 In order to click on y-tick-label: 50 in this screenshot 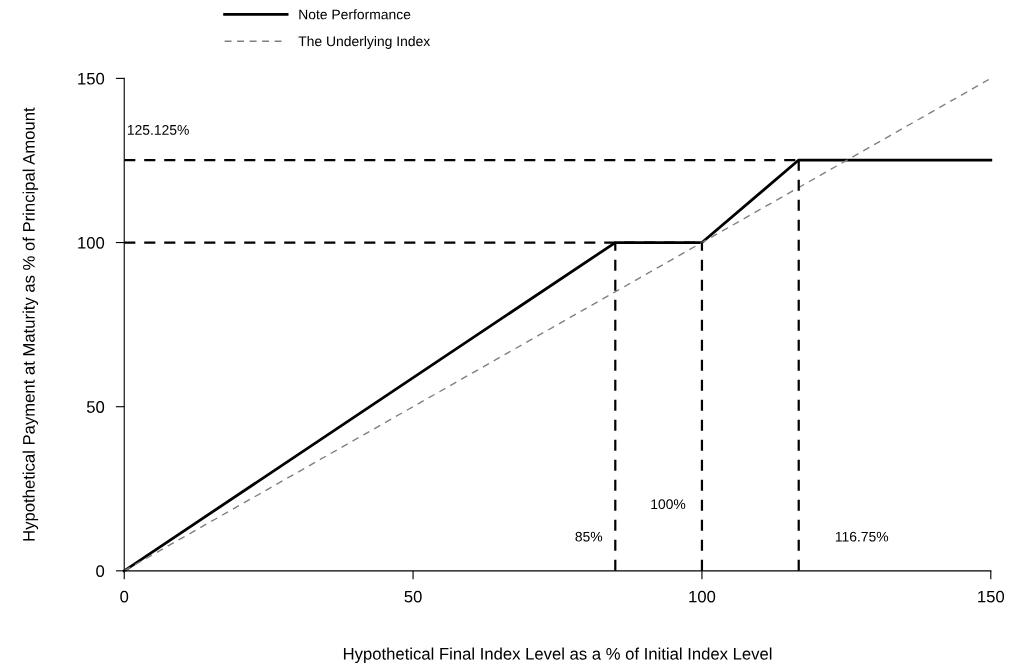, I will do `click(95, 407)`.